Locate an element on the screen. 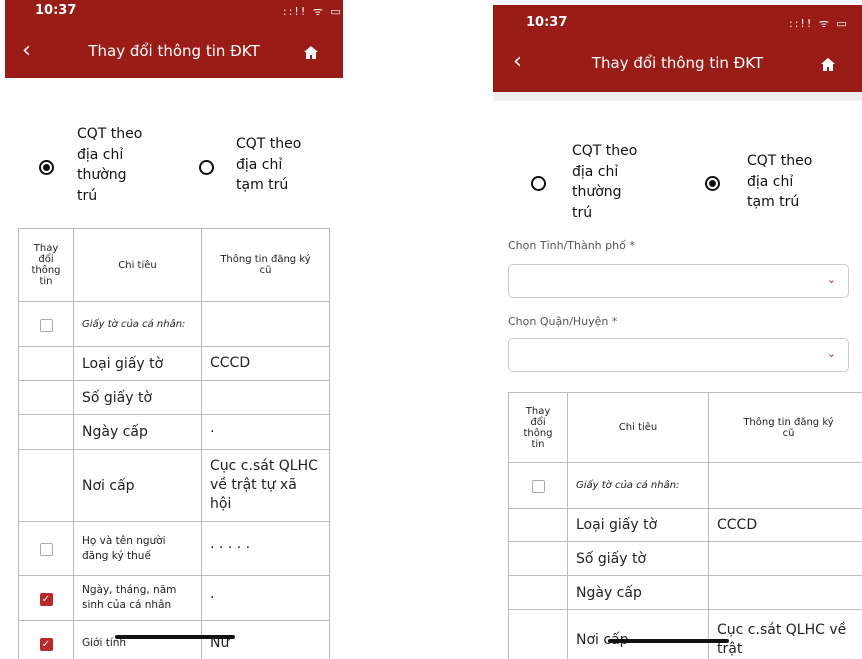 This screenshot has width=862, height=659. table-row: ✓ Ngày, tháng, năm sinh của cá nhân · is located at coordinates (174, 598).